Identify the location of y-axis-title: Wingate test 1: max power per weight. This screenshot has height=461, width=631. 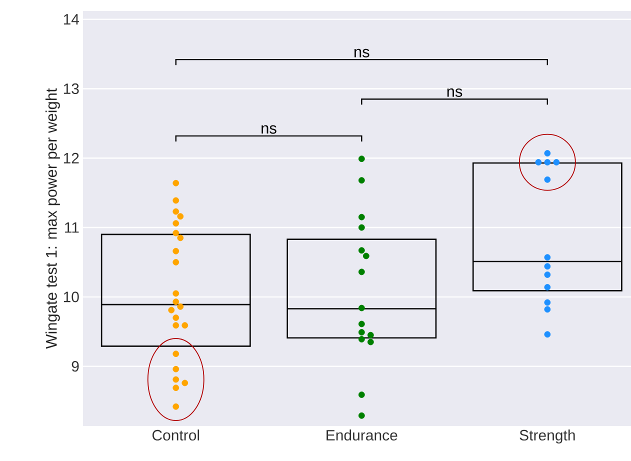
(52, 218).